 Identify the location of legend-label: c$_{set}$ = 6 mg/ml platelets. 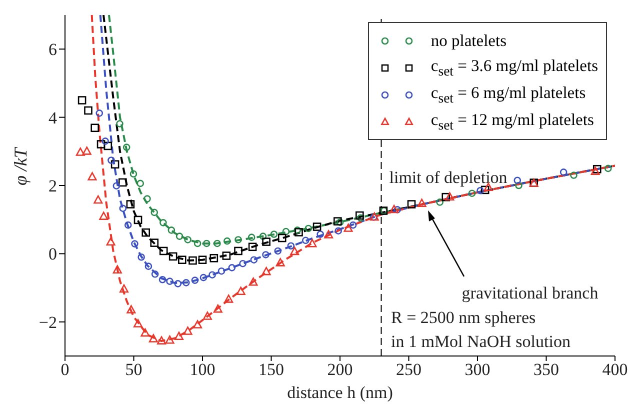
(508, 94).